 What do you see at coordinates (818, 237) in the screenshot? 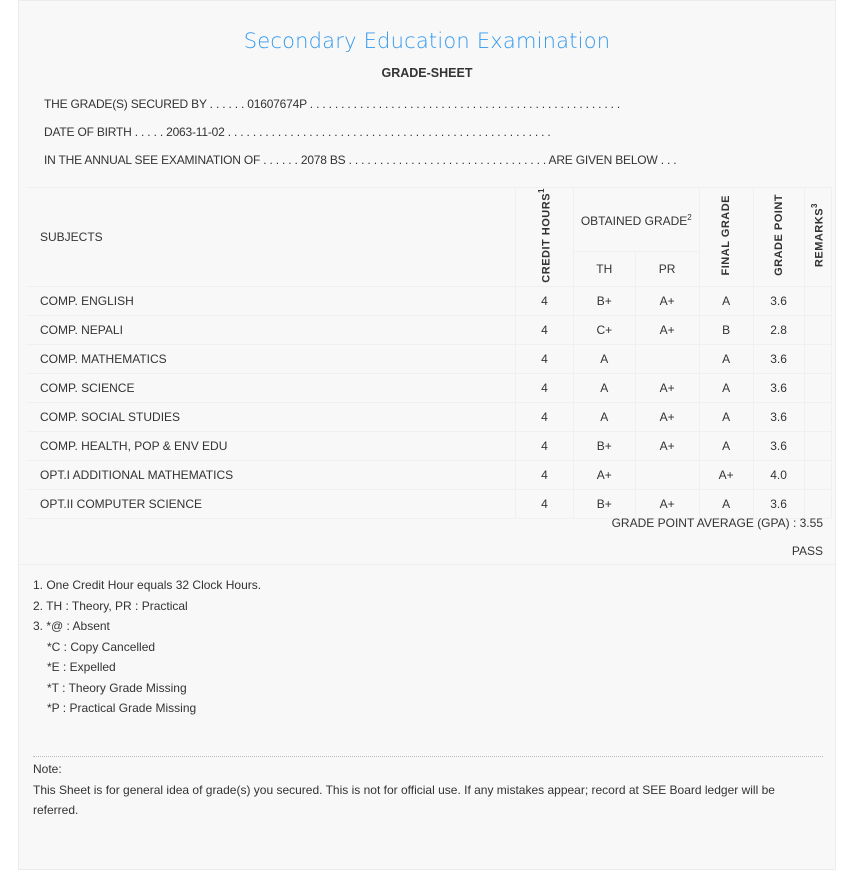
I see `header-remarks: REMARKS3` at bounding box center [818, 237].